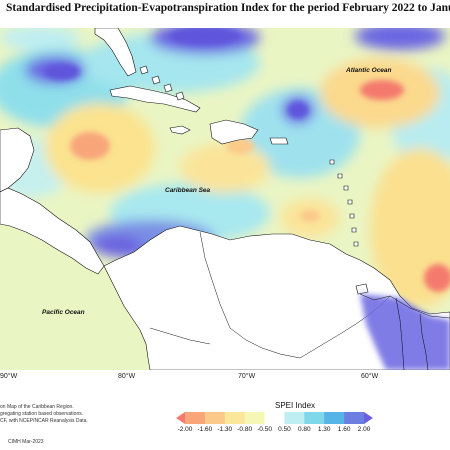 The height and width of the screenshot is (450, 450). Describe the element at coordinates (245, 429) in the screenshot. I see `legend-tick-label: -0.80` at that location.